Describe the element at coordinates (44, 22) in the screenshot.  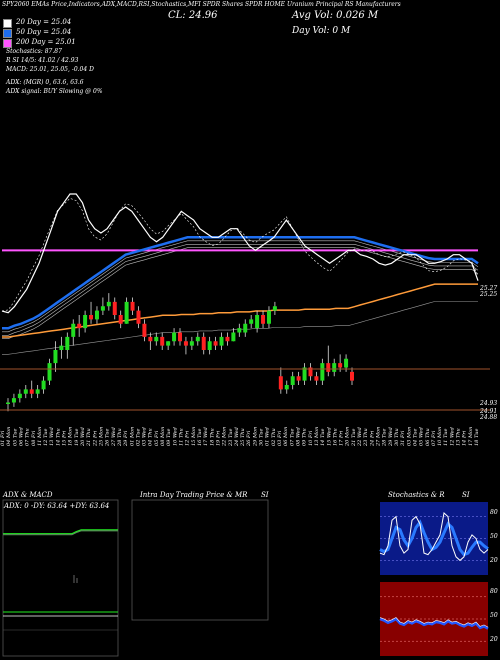
I see `ema20-label: 20 Day = 25.04` at that location.